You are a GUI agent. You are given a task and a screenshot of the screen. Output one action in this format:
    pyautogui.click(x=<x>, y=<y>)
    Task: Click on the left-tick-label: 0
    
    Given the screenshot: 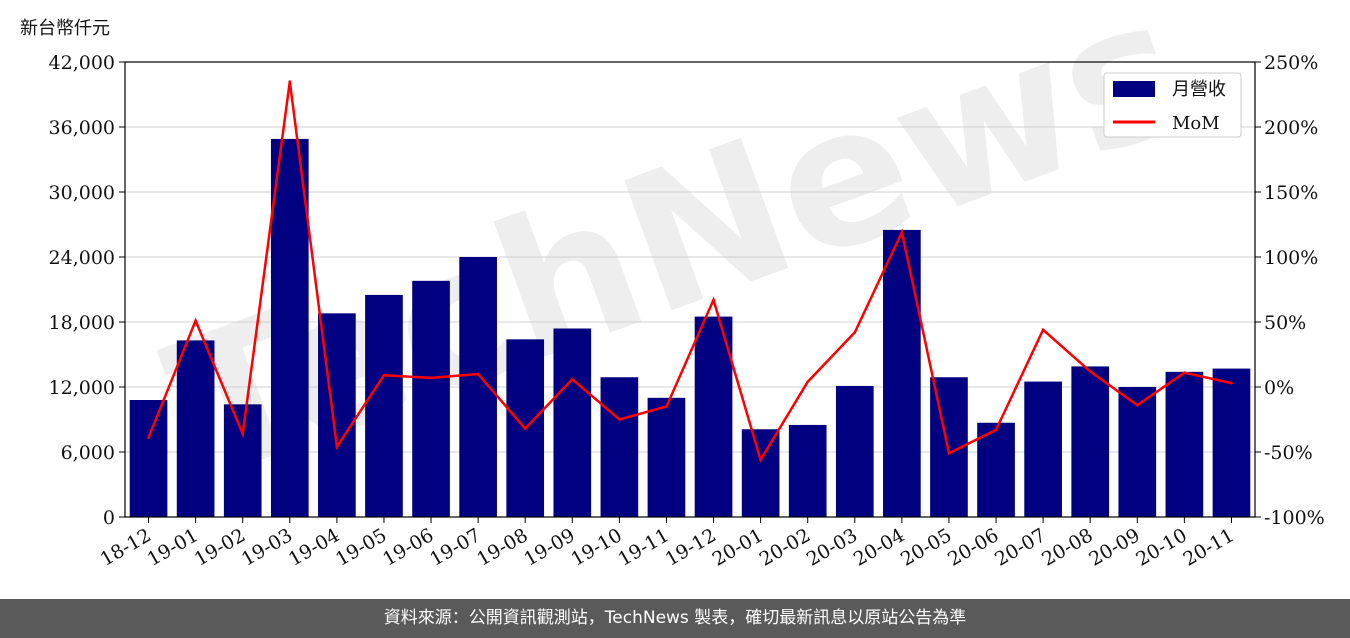 What is the action you would take?
    pyautogui.click(x=109, y=518)
    